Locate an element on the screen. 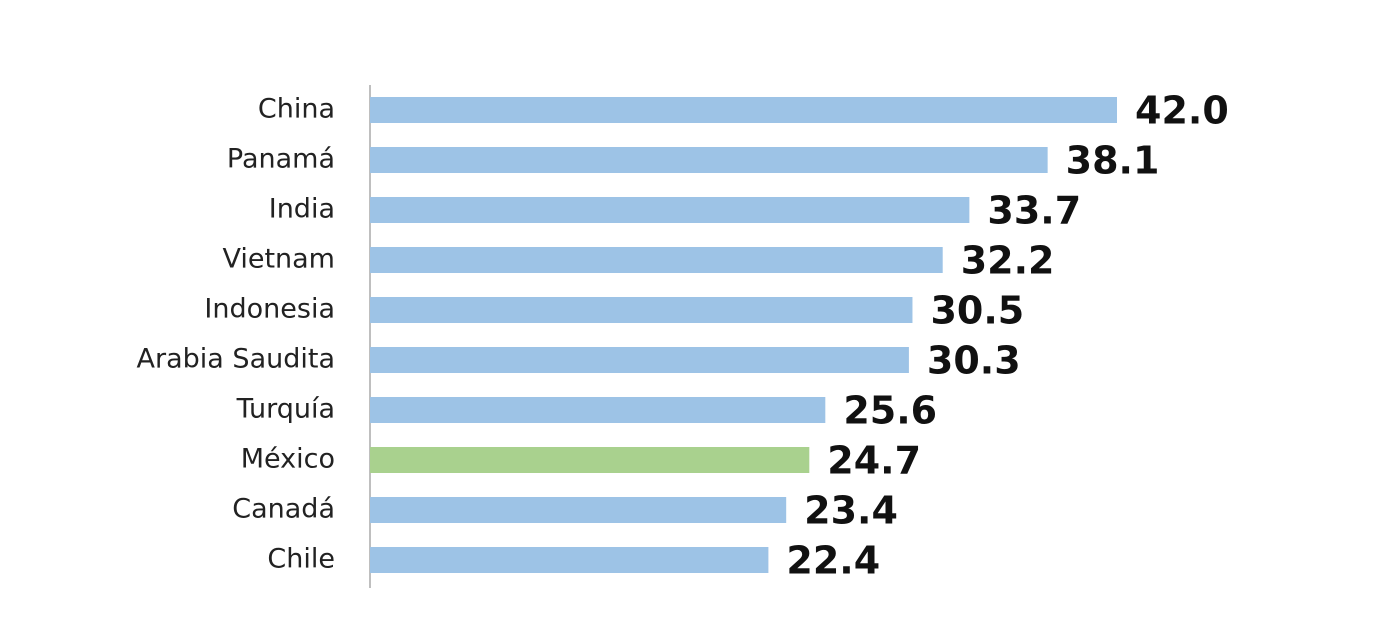 This screenshot has width=1387, height=620. category-label: Turquía is located at coordinates (285, 409).